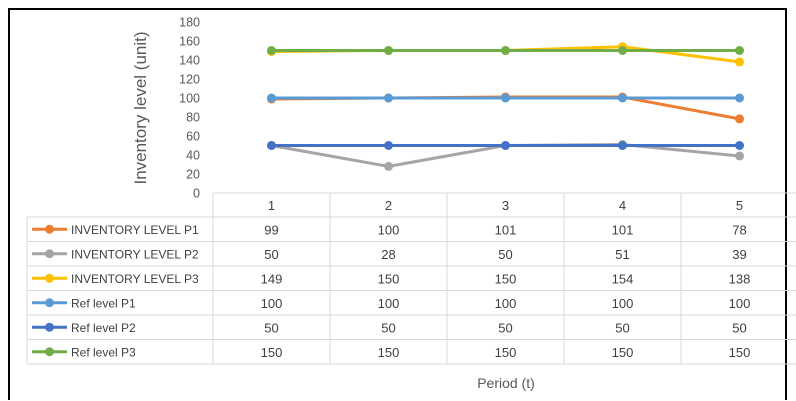  I want to click on y-axis-title: Inventory level (unit), so click(140, 107).